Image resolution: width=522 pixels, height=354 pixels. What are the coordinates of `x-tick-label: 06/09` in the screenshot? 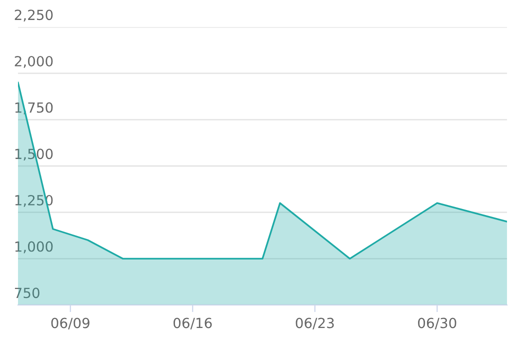 It's located at (70, 324).